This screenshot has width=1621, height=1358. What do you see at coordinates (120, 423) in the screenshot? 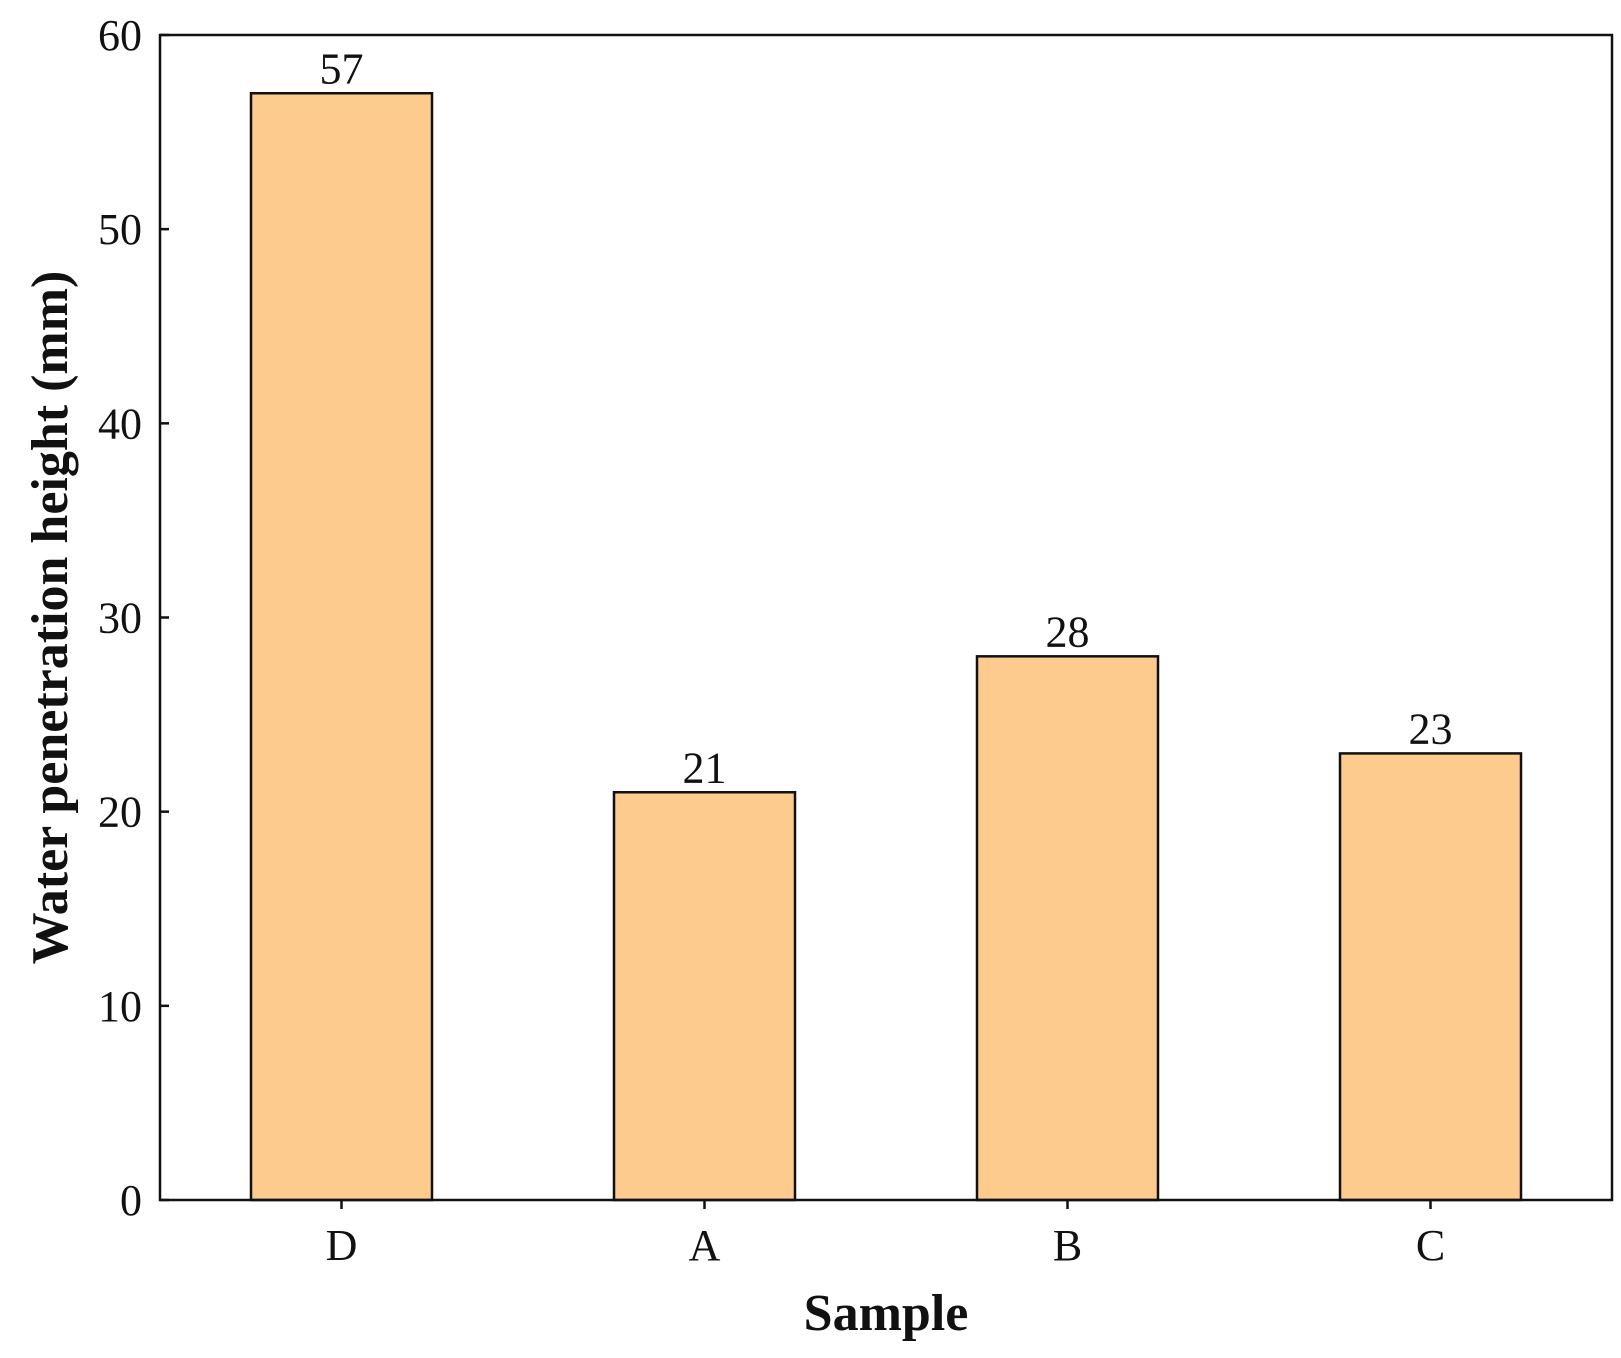
I see `y-tick-label-40: 40` at bounding box center [120, 423].